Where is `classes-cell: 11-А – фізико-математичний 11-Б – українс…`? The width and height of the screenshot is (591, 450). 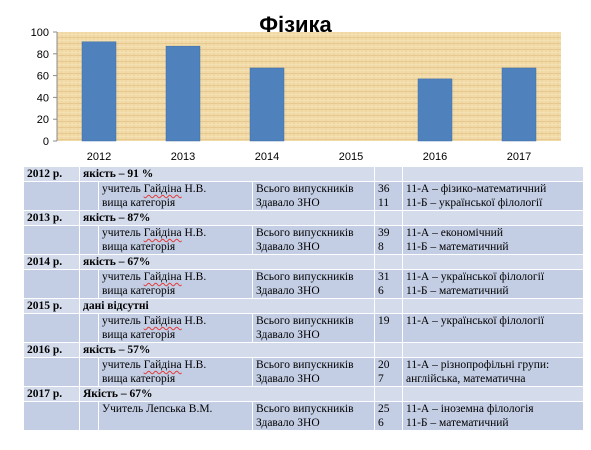 classes-cell: 11-А – фізико-математичний 11-Б – українс… is located at coordinates (493, 196).